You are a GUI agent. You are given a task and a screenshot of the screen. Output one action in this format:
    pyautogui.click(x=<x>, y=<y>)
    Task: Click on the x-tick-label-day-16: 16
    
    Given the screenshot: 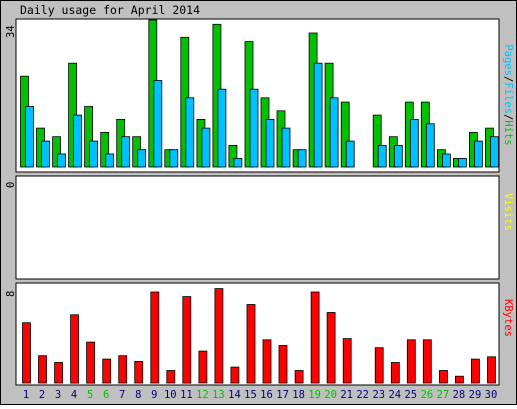 What is the action you would take?
    pyautogui.click(x=266, y=395)
    